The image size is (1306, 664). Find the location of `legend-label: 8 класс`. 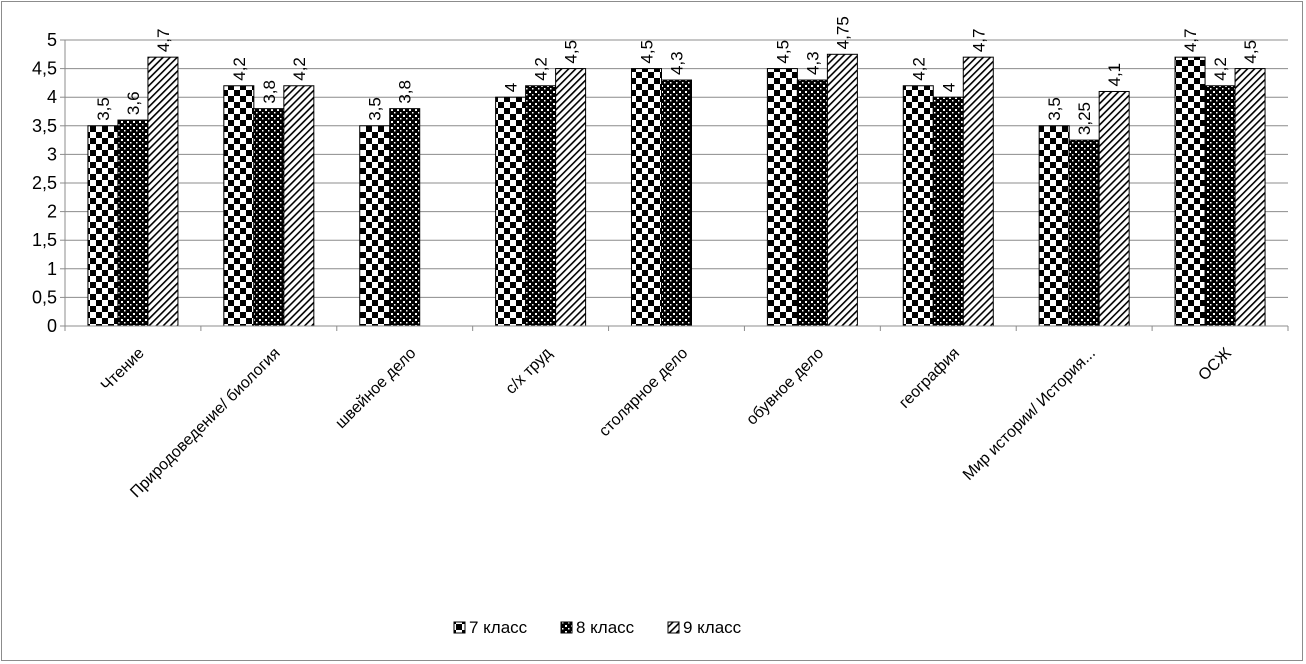

legend-label: 8 класс is located at coordinates (605, 627).